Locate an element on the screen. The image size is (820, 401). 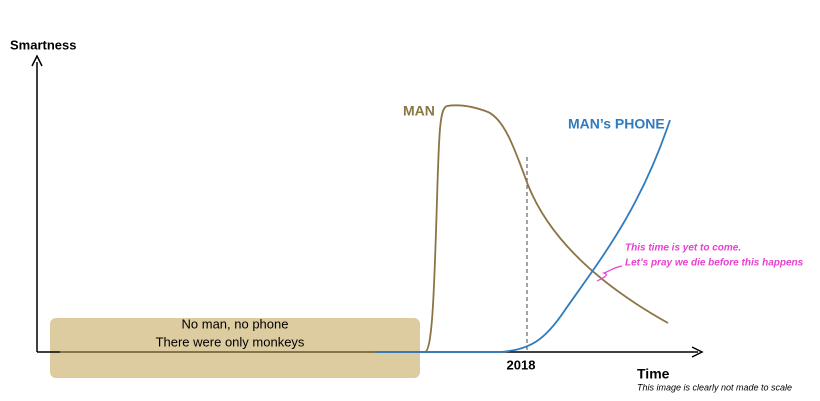
x-label: Time is located at coordinates (653, 374).